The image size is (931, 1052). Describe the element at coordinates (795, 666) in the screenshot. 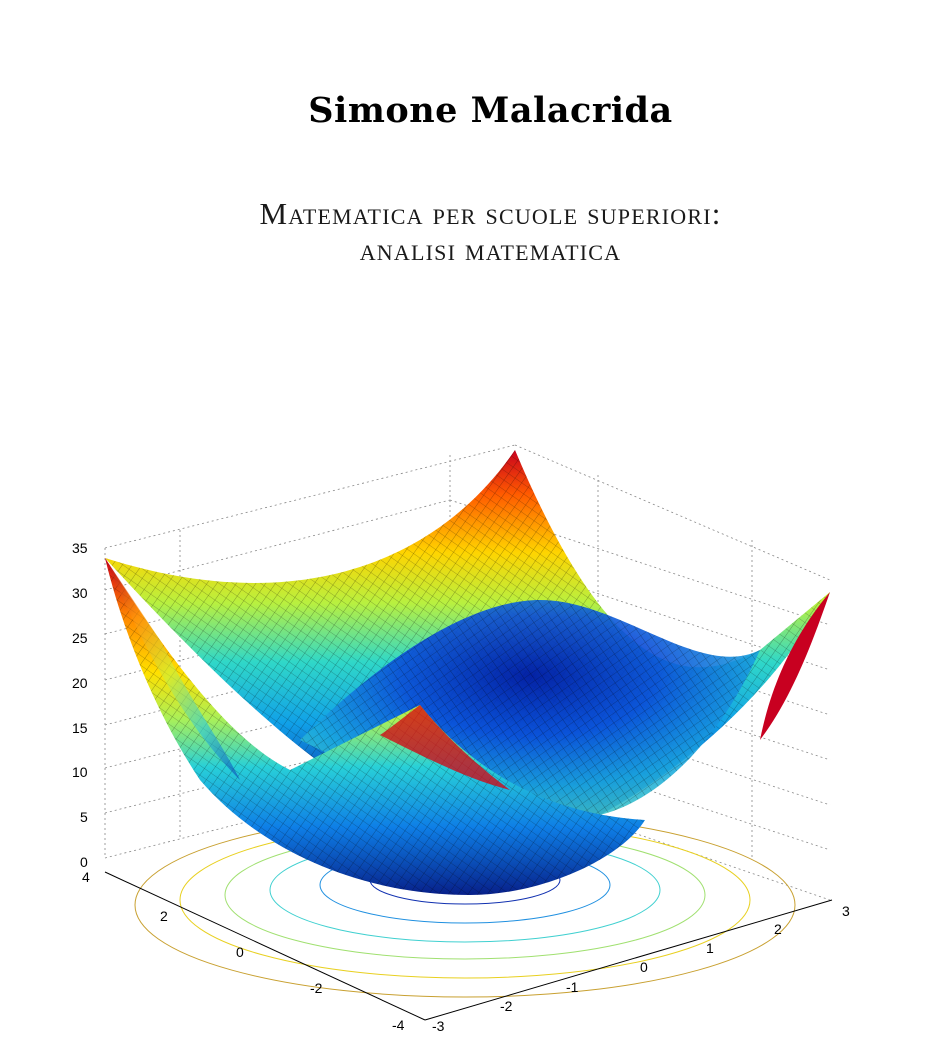

I see `right-peak` at that location.